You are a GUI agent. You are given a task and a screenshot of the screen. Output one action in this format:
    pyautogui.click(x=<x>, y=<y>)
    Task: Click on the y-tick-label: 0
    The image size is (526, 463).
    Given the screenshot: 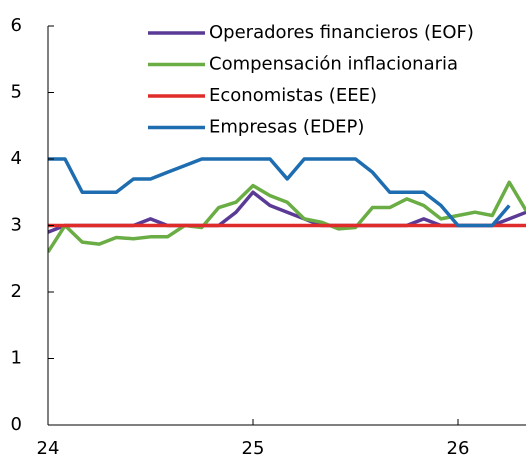 What is the action you would take?
    pyautogui.click(x=16, y=424)
    